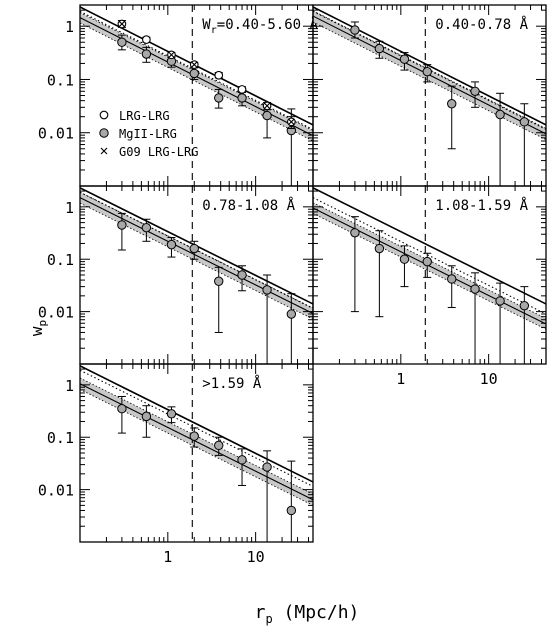 The height and width of the screenshot is (640, 555). Describe the element at coordinates (316, 612) in the screenshot. I see `x-axis-label-unit: (Mpc/h)` at that location.